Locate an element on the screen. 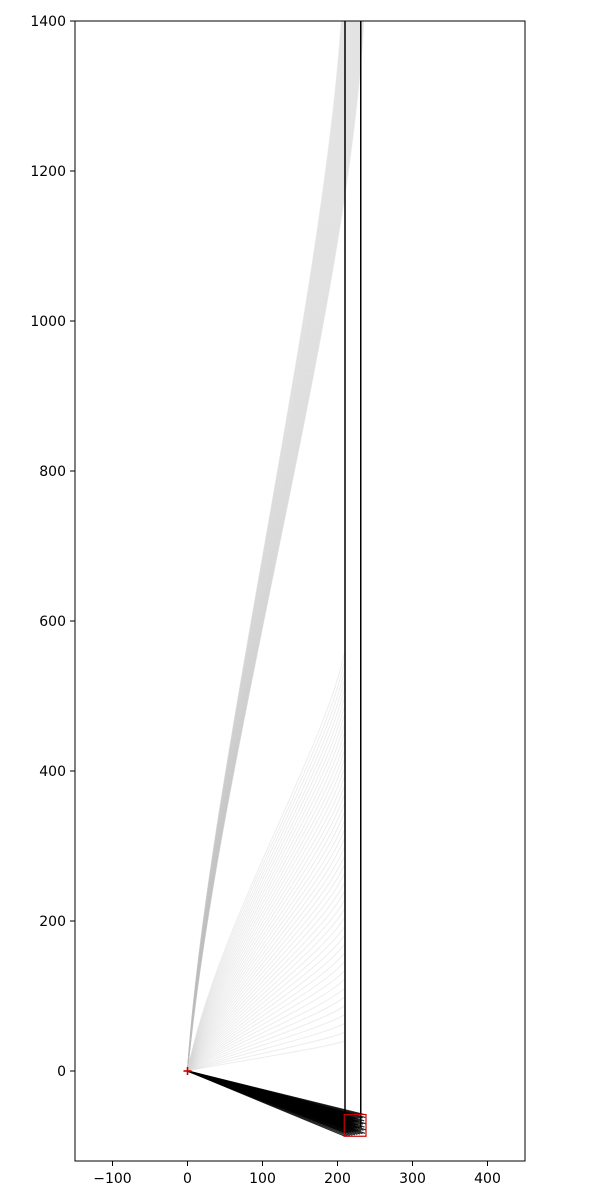 The width and height of the screenshot is (600, 1200). x-axis: −100 0 100 200 300 400 is located at coordinates (297, 1174).